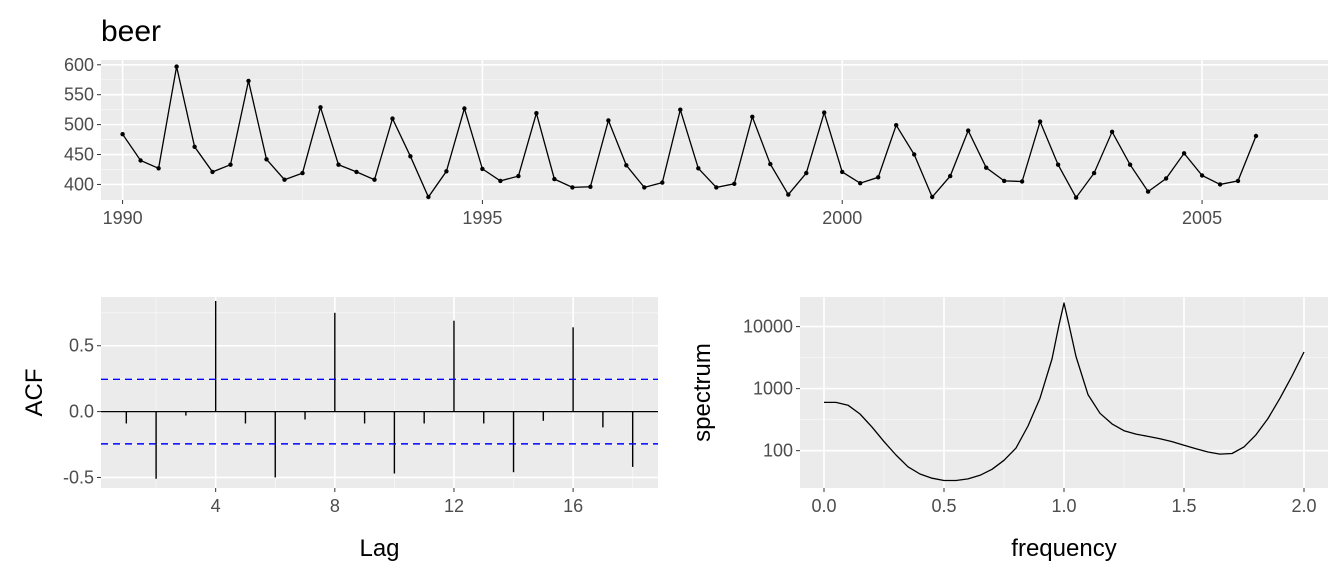  What do you see at coordinates (1064, 392) in the screenshot?
I see `spectrum-line` at bounding box center [1064, 392].